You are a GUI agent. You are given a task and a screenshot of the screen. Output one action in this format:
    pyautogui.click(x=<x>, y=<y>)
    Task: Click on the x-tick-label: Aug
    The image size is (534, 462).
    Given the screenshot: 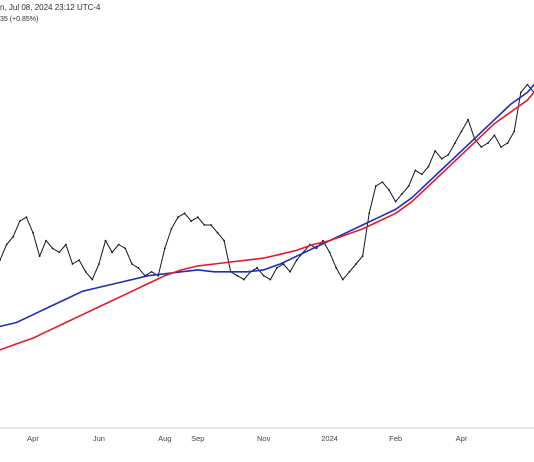 What is the action you would take?
    pyautogui.click(x=164, y=438)
    